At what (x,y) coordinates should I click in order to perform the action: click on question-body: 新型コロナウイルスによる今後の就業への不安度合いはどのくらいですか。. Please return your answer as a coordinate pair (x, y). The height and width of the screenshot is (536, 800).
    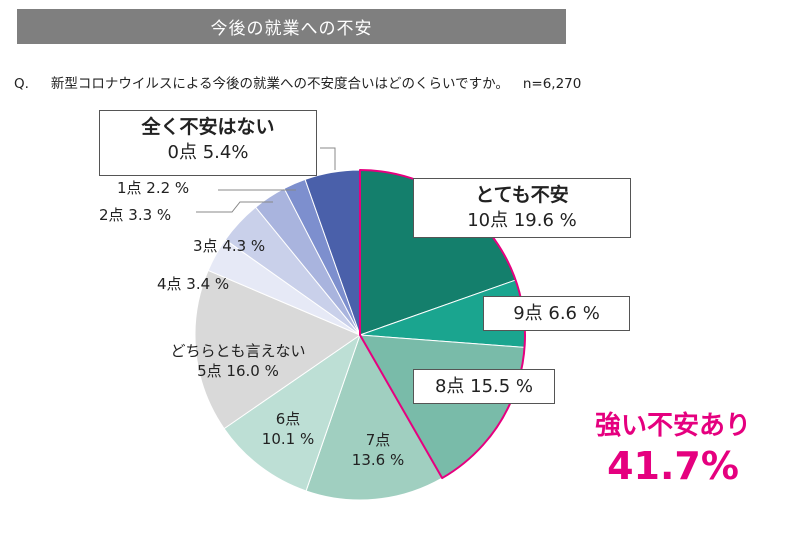
    Looking at the image, I should click on (279, 84).